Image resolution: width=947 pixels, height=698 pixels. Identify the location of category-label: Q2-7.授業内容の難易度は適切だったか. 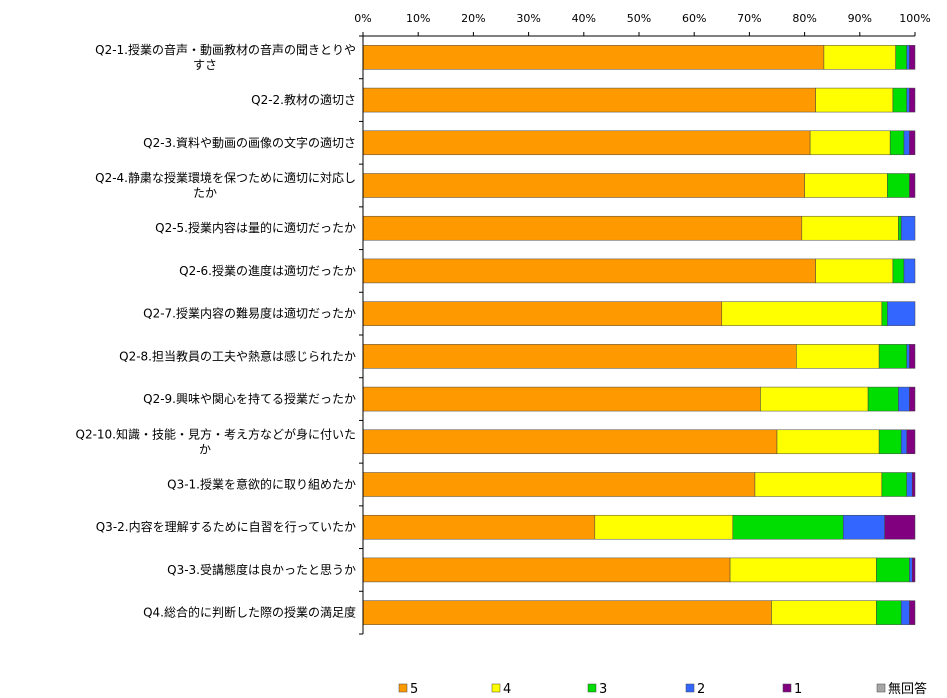
(249, 313).